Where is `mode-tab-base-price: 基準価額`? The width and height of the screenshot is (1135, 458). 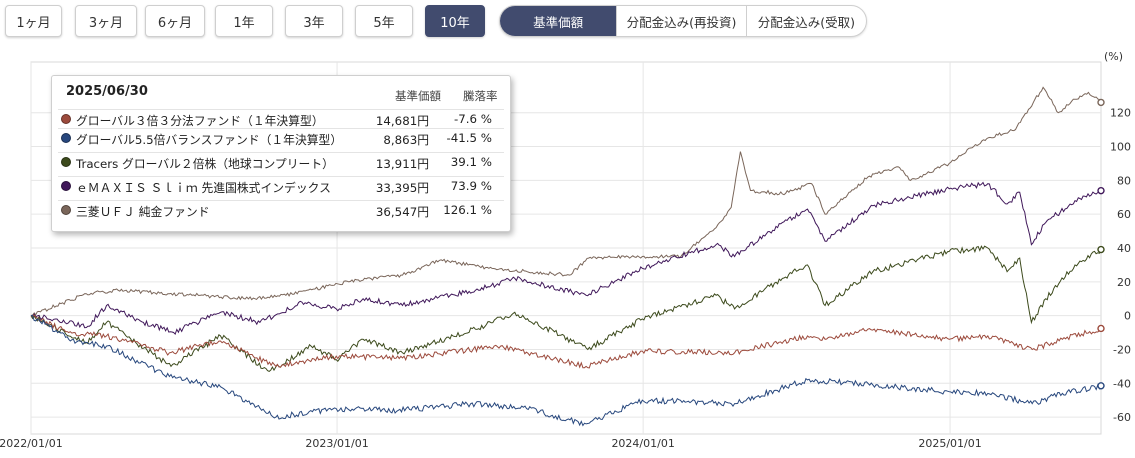 mode-tab-base-price: 基準価額 is located at coordinates (558, 21).